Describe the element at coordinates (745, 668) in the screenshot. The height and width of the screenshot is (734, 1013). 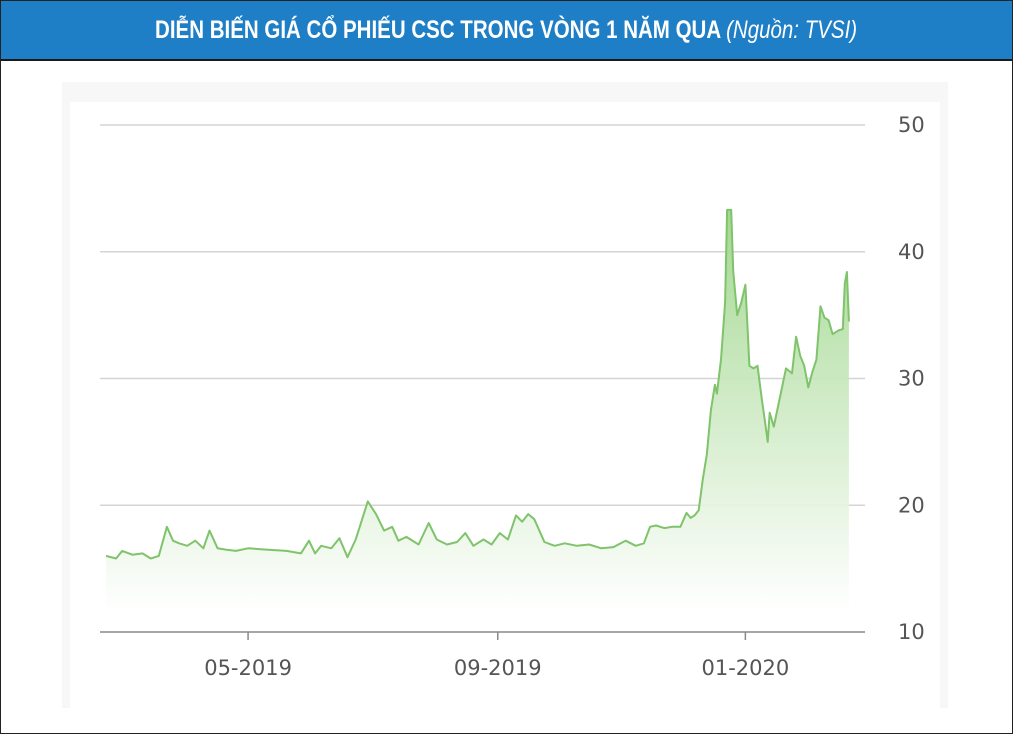
I see `x-tick-label: 01-2020` at that location.